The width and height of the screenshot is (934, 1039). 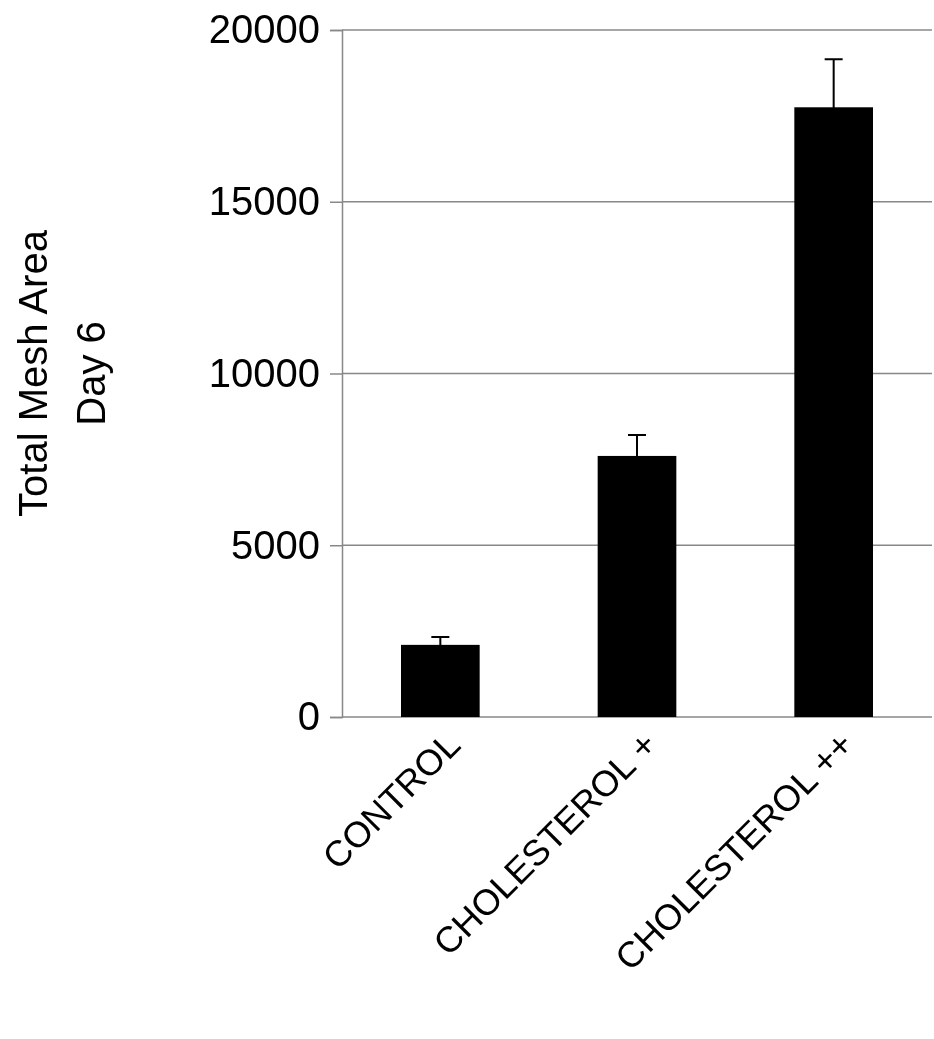 I want to click on y-tick-label: 15000, so click(x=264, y=201).